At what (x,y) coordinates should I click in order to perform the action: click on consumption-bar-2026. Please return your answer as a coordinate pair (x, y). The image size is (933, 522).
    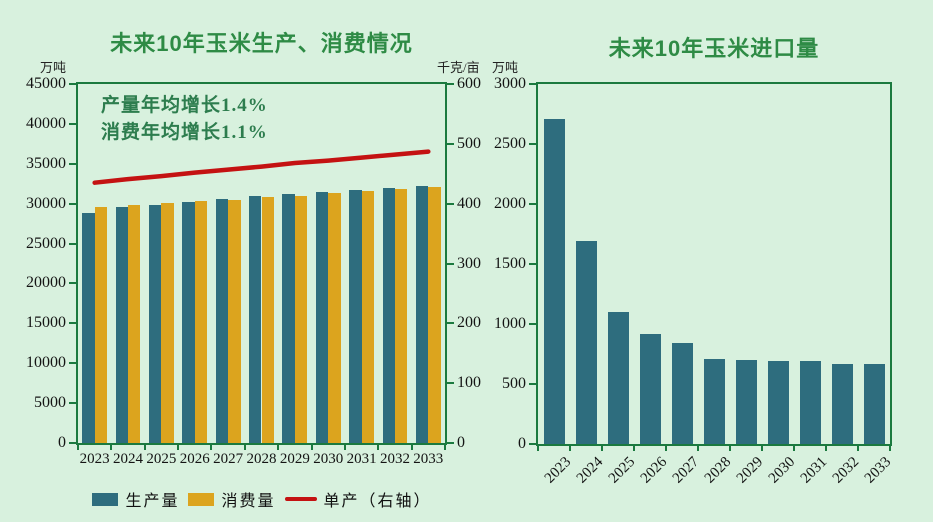
    Looking at the image, I should click on (201, 322).